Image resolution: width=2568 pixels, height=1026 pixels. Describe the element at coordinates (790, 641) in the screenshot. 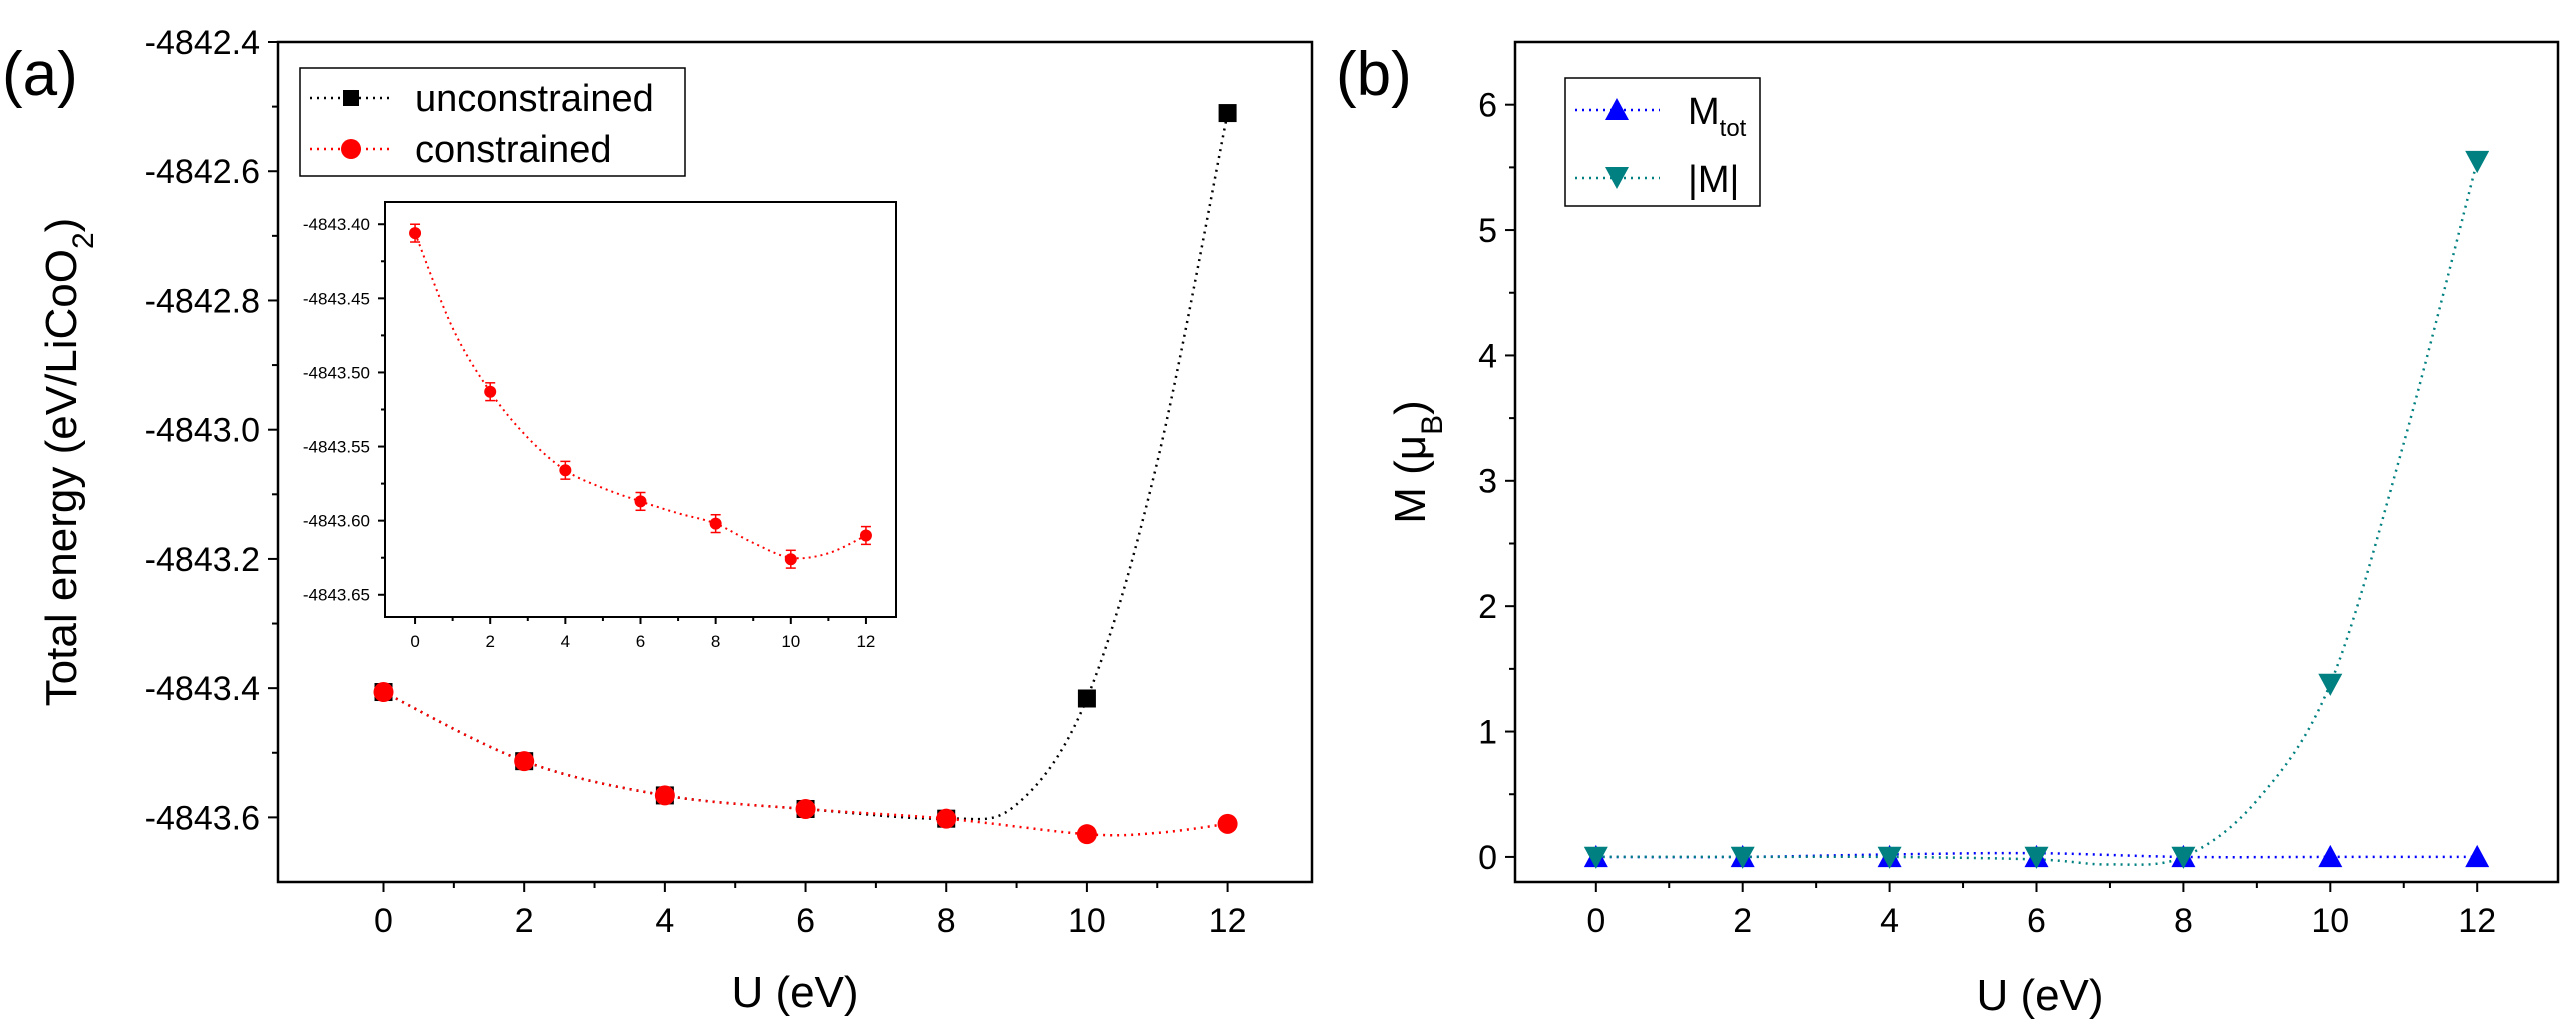

I see `inset-x-tick-label: 10` at that location.